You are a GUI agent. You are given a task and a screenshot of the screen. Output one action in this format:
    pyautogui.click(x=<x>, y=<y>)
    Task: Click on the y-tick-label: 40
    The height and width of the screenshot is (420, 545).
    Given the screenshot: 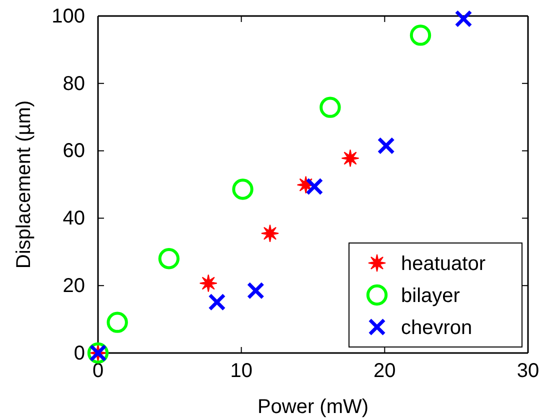 What is the action you would take?
    pyautogui.click(x=73, y=219)
    